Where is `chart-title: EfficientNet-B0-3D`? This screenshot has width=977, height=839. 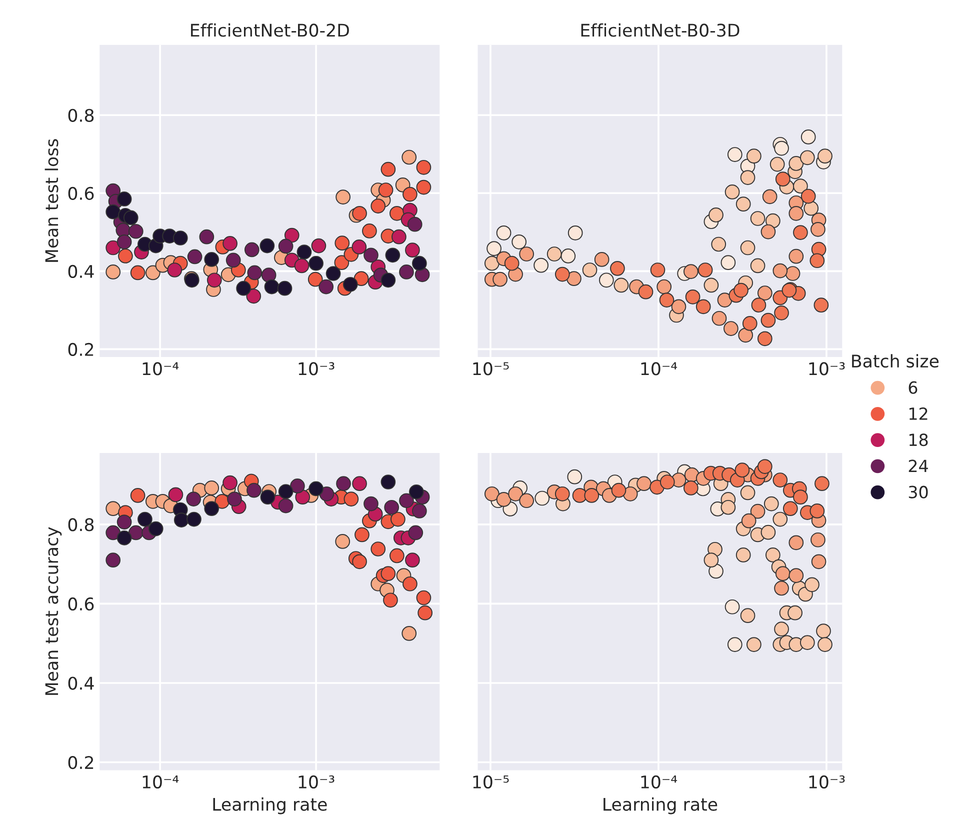
chart-title: EfficientNet-B0-3D is located at coordinates (660, 30).